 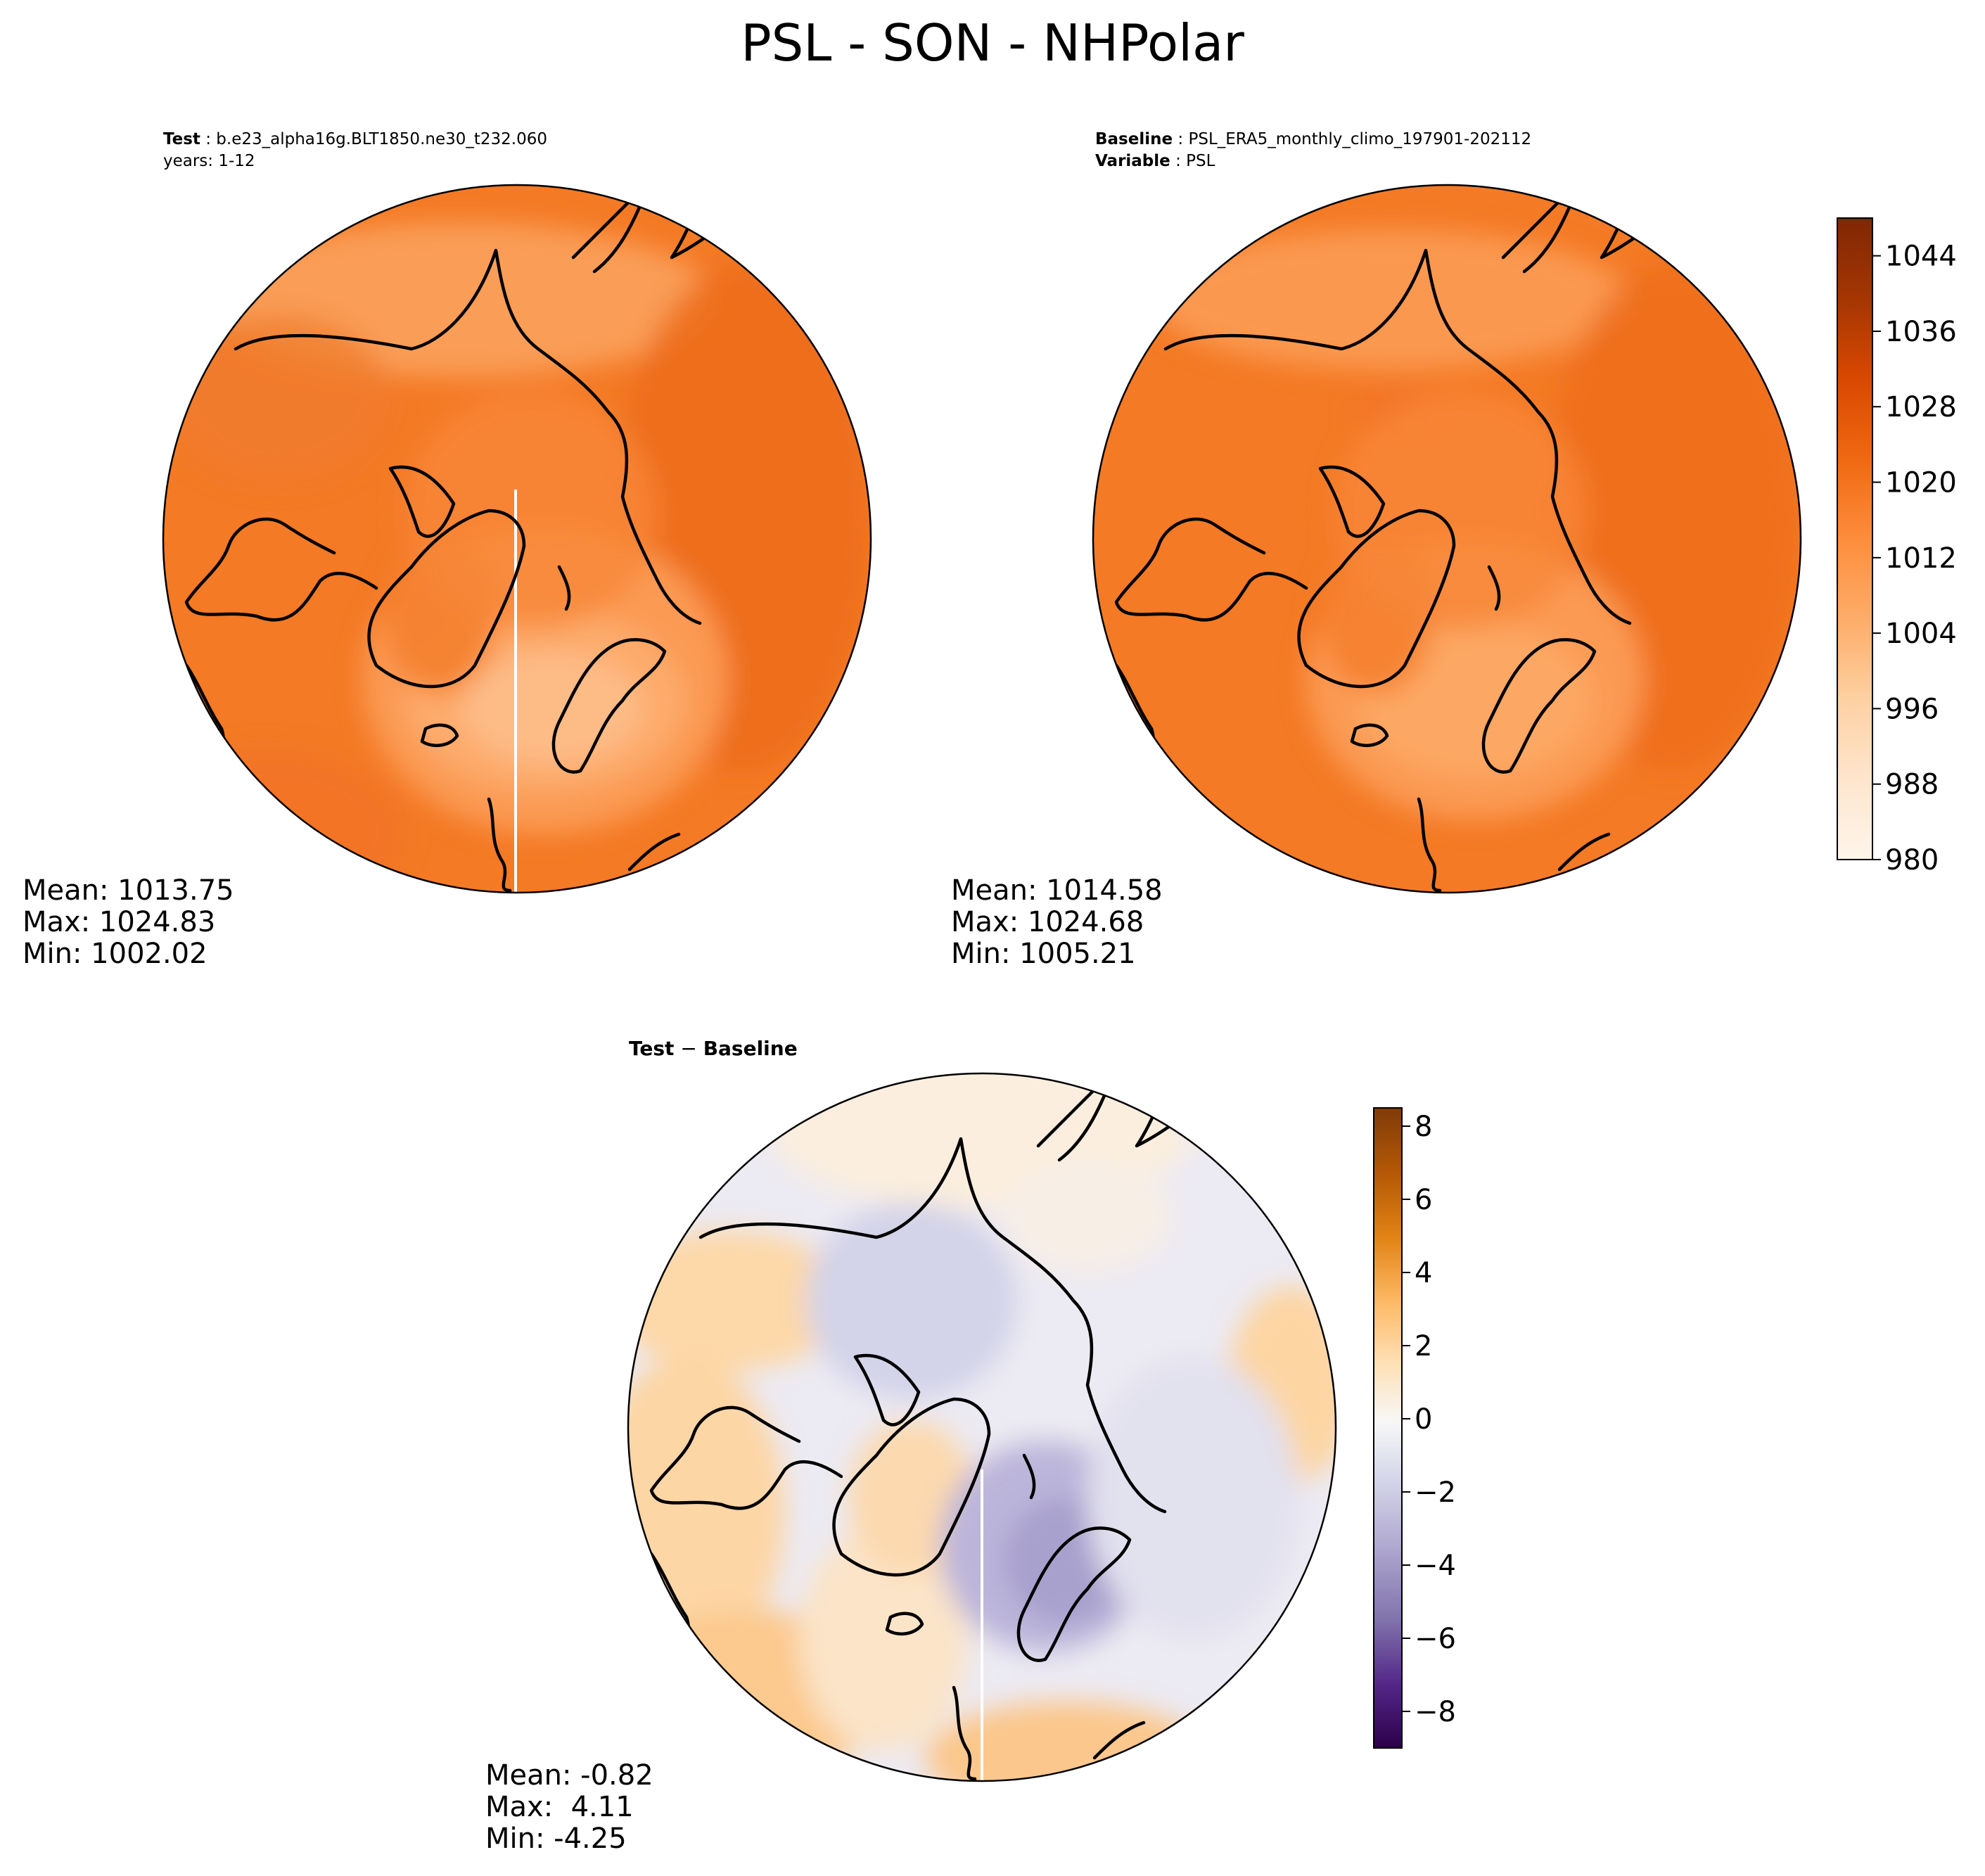 What do you see at coordinates (750, 1048) in the screenshot?
I see `panel-diff-label-b: Baseline` at bounding box center [750, 1048].